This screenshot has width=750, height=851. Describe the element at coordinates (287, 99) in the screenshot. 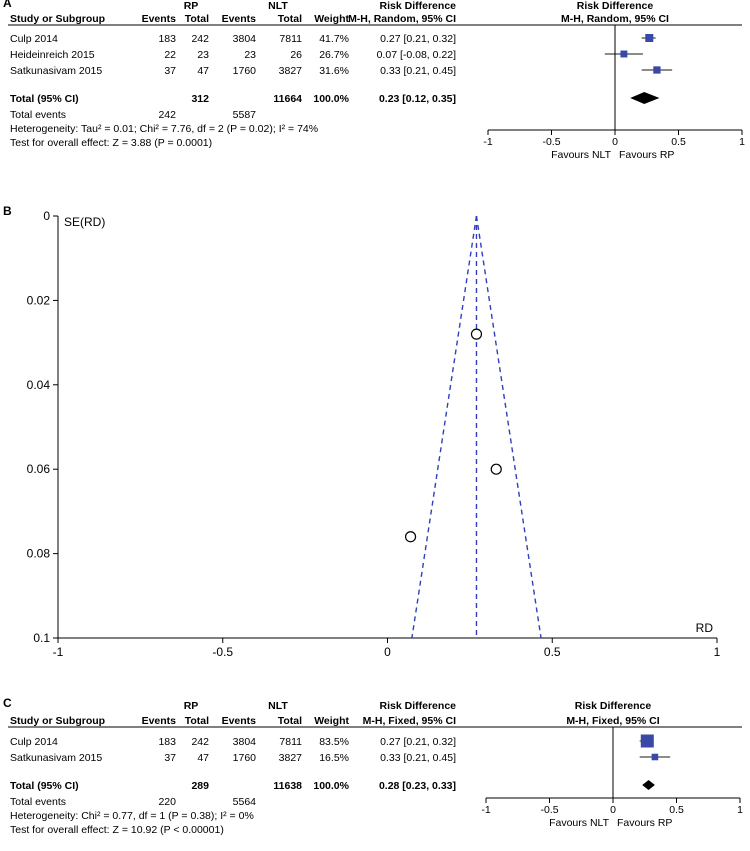

I see `total2-sum: 11664` at that location.